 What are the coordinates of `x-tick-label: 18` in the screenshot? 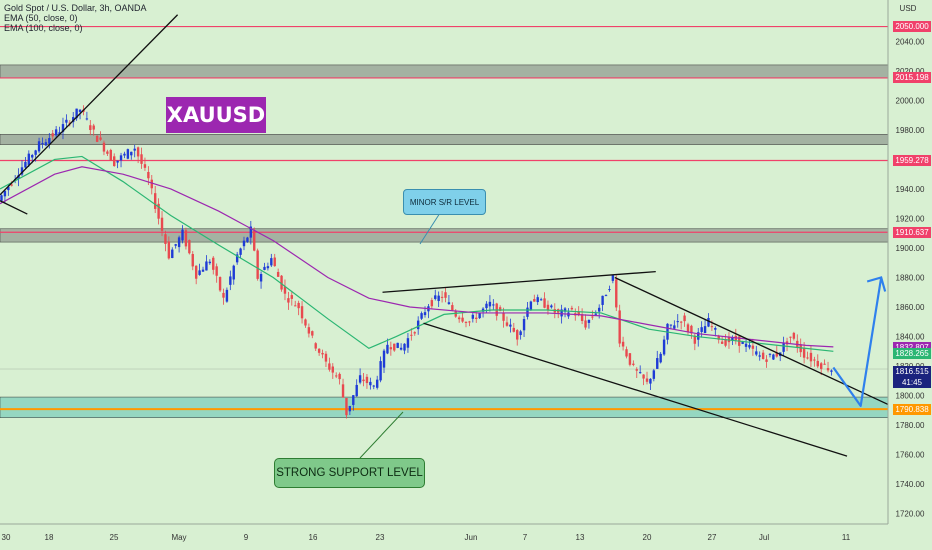 It's located at (49, 537).